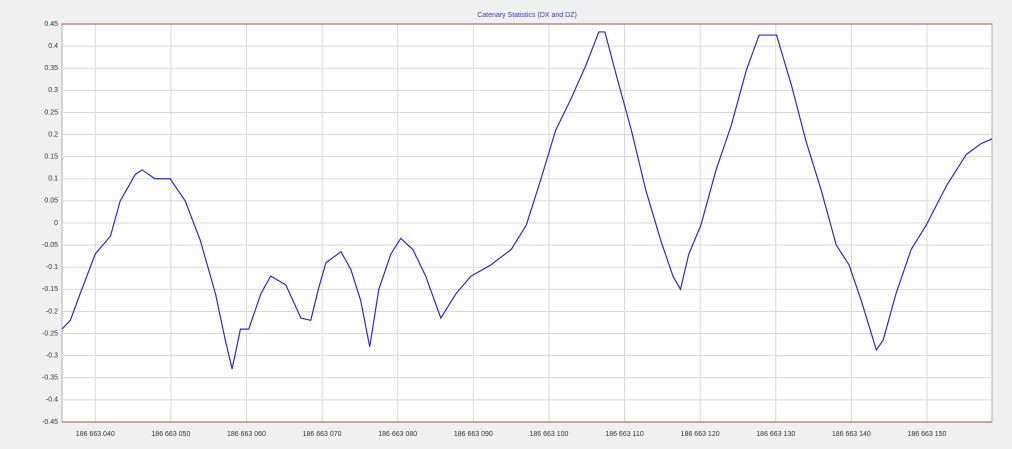 Image resolution: width=1012 pixels, height=449 pixels. I want to click on x-tick-label: 186 663 040, so click(95, 434).